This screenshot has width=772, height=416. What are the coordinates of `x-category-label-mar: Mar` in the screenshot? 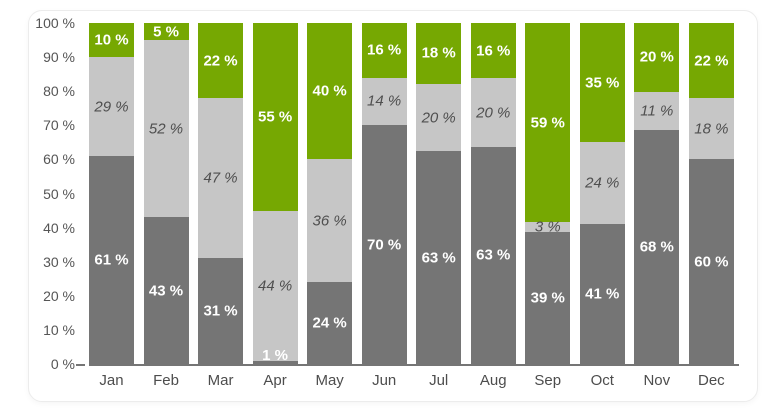 It's located at (220, 380).